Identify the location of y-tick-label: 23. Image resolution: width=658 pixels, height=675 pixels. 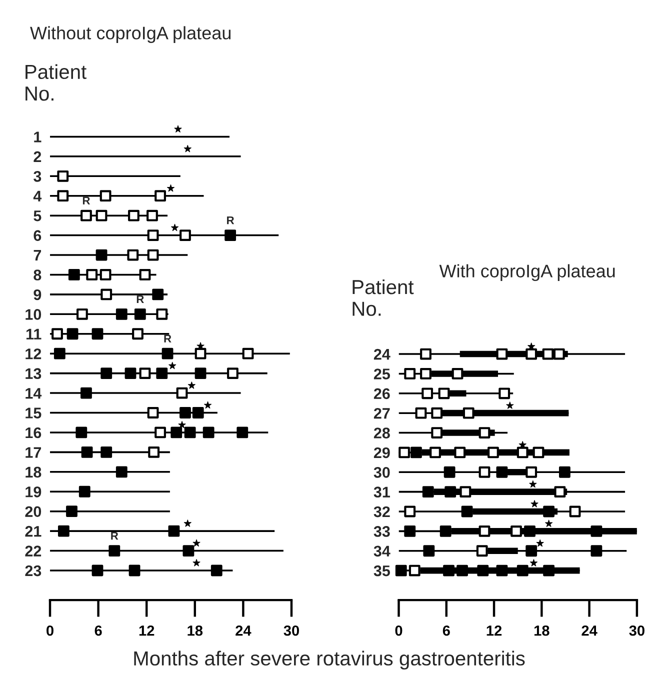
(33, 570).